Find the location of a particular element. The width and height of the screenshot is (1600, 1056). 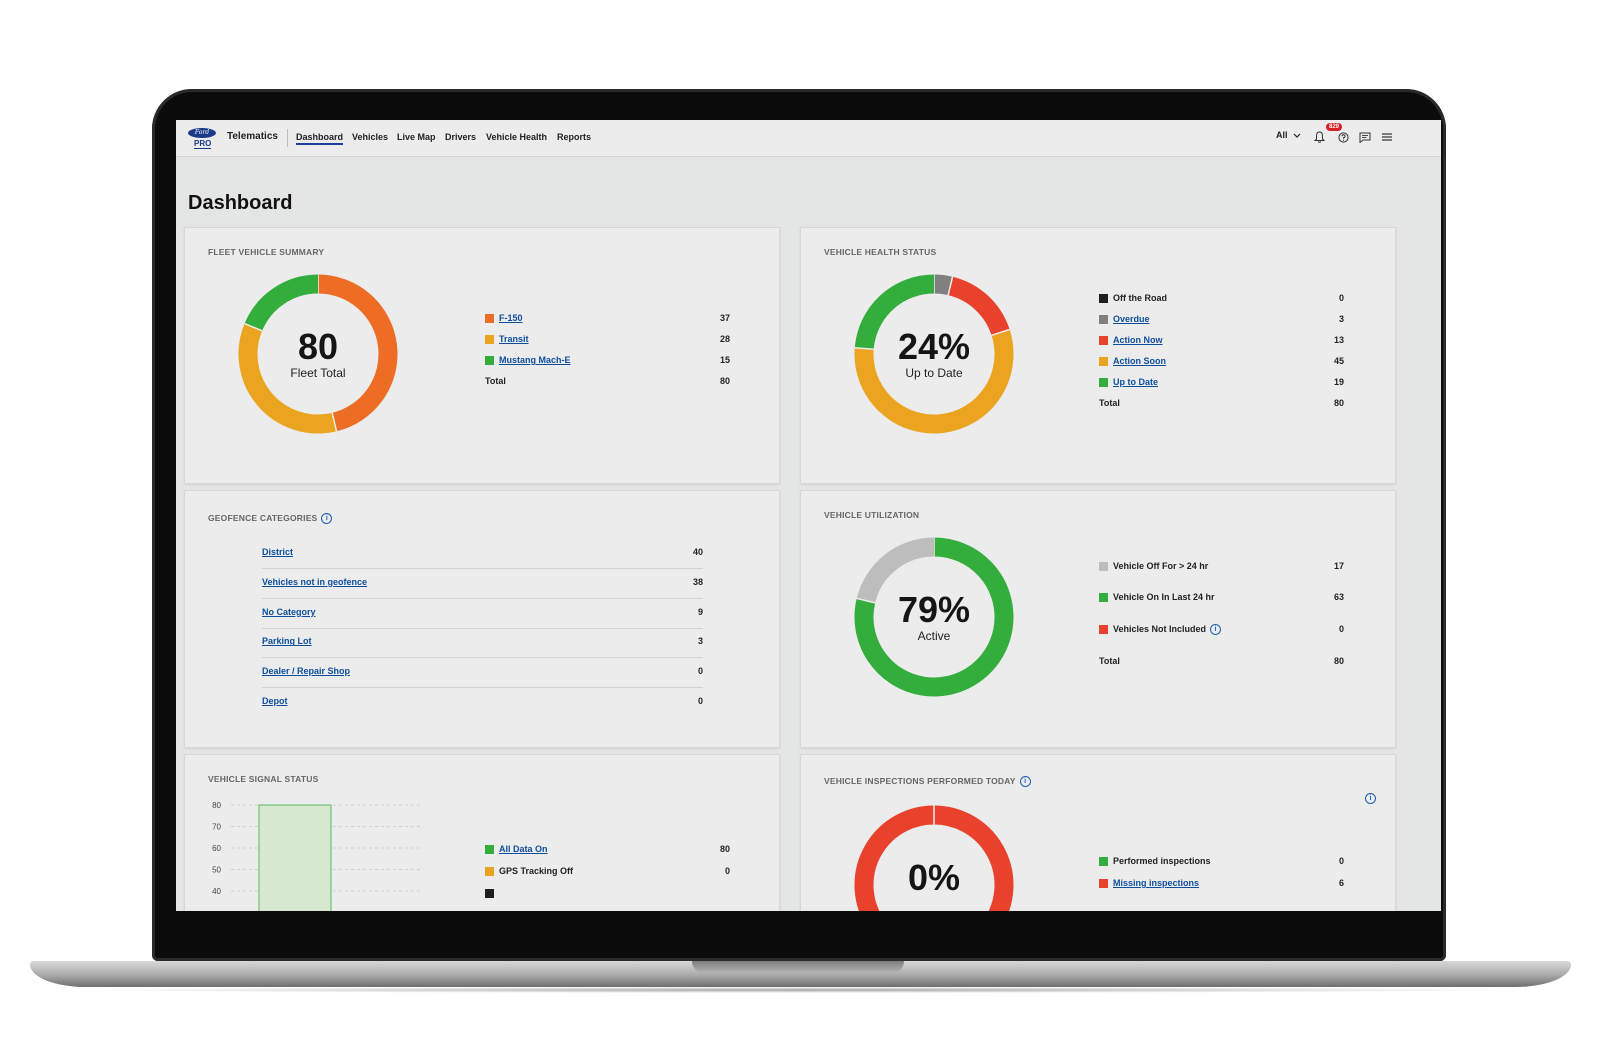

notifications-button is located at coordinates (1319, 137).